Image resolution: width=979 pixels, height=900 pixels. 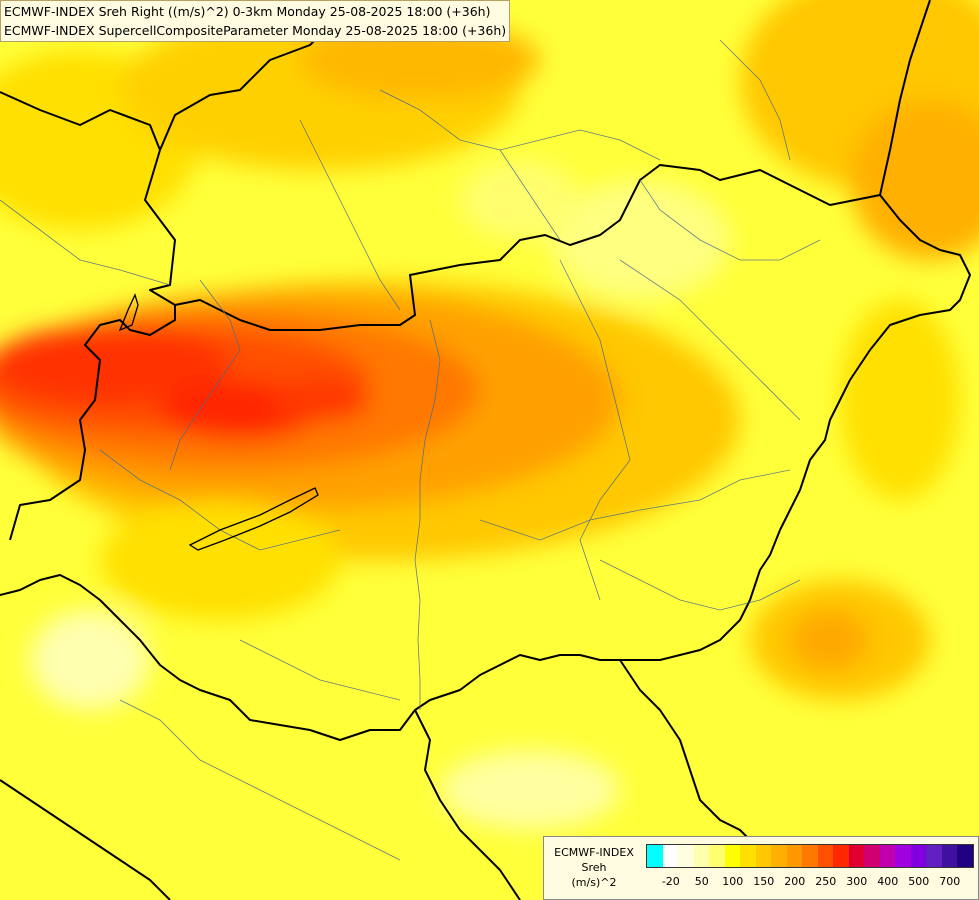 I want to click on legend-swatches, so click(x=810, y=856).